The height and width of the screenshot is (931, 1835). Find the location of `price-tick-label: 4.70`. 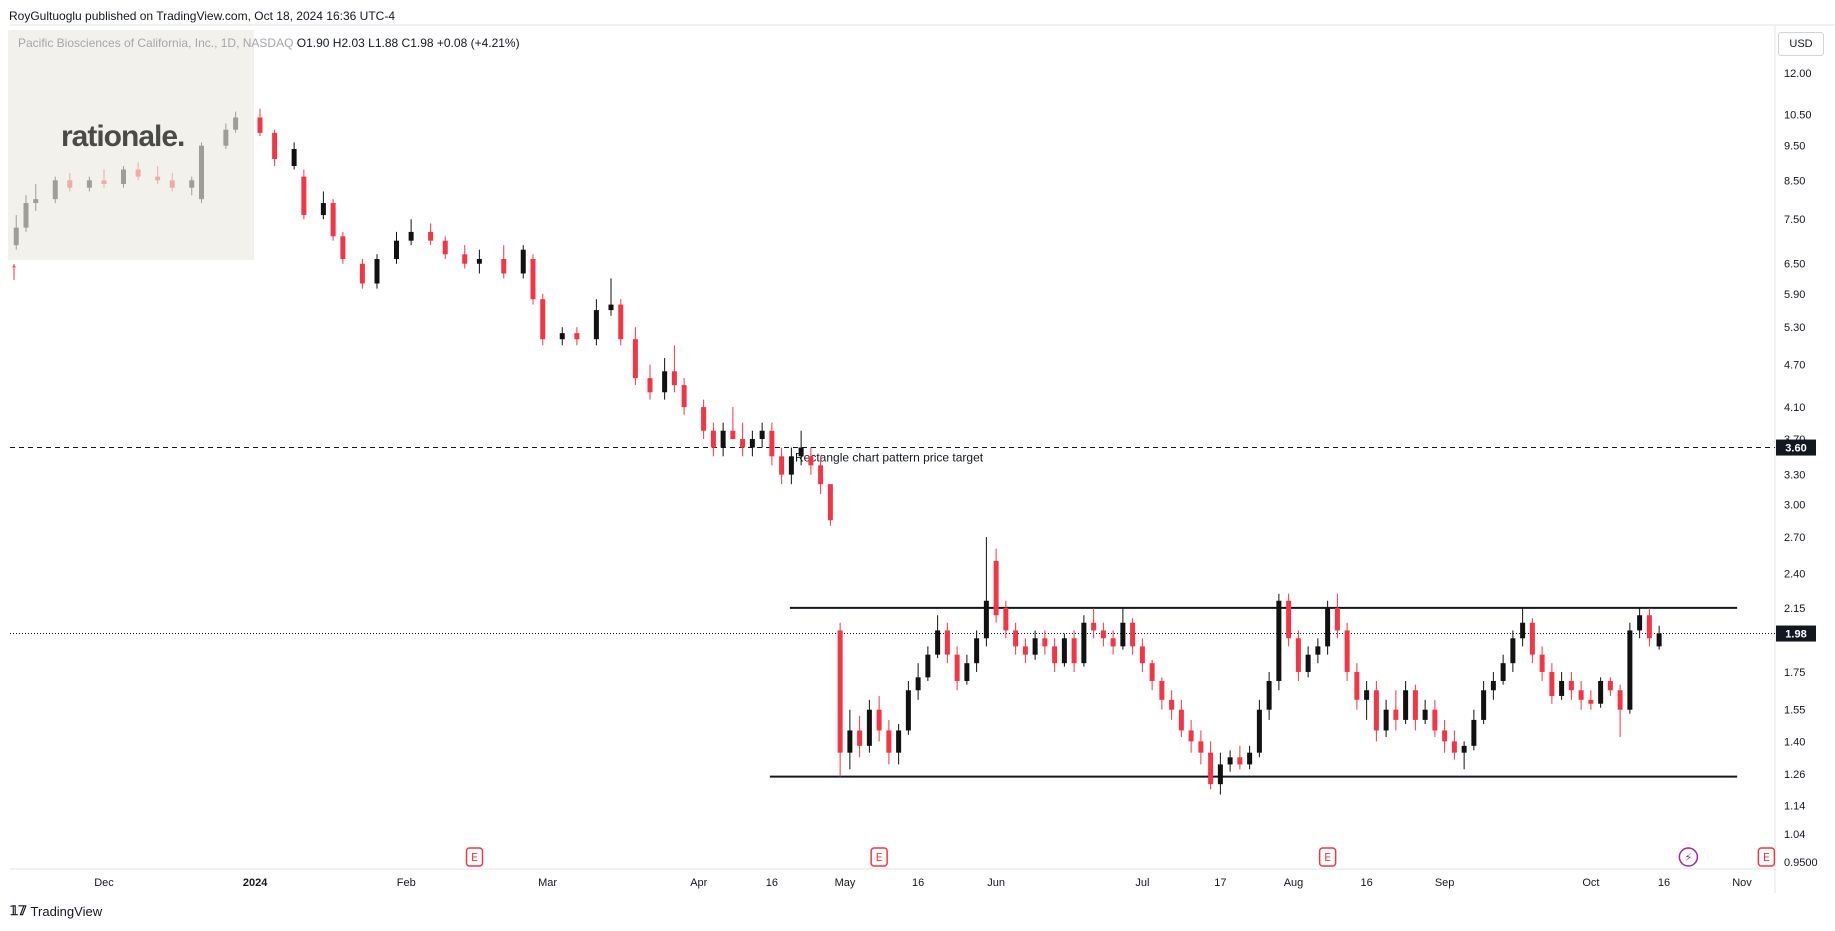

price-tick-label: 4.70 is located at coordinates (1794, 366).